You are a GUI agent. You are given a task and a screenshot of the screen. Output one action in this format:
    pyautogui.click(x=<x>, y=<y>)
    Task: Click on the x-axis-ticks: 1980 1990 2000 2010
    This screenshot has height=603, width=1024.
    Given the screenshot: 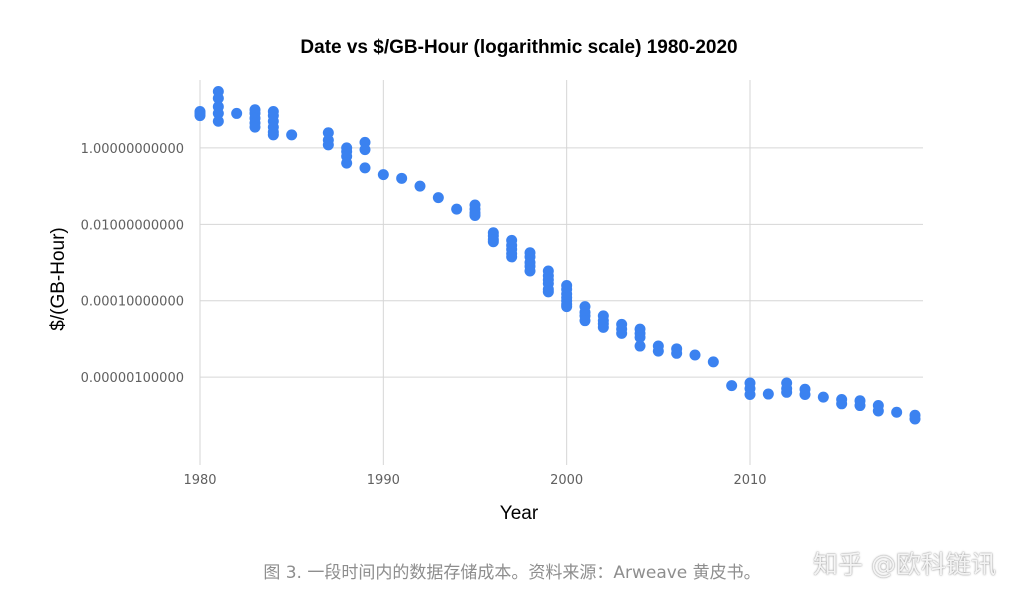 What is the action you would take?
    pyautogui.click(x=474, y=480)
    